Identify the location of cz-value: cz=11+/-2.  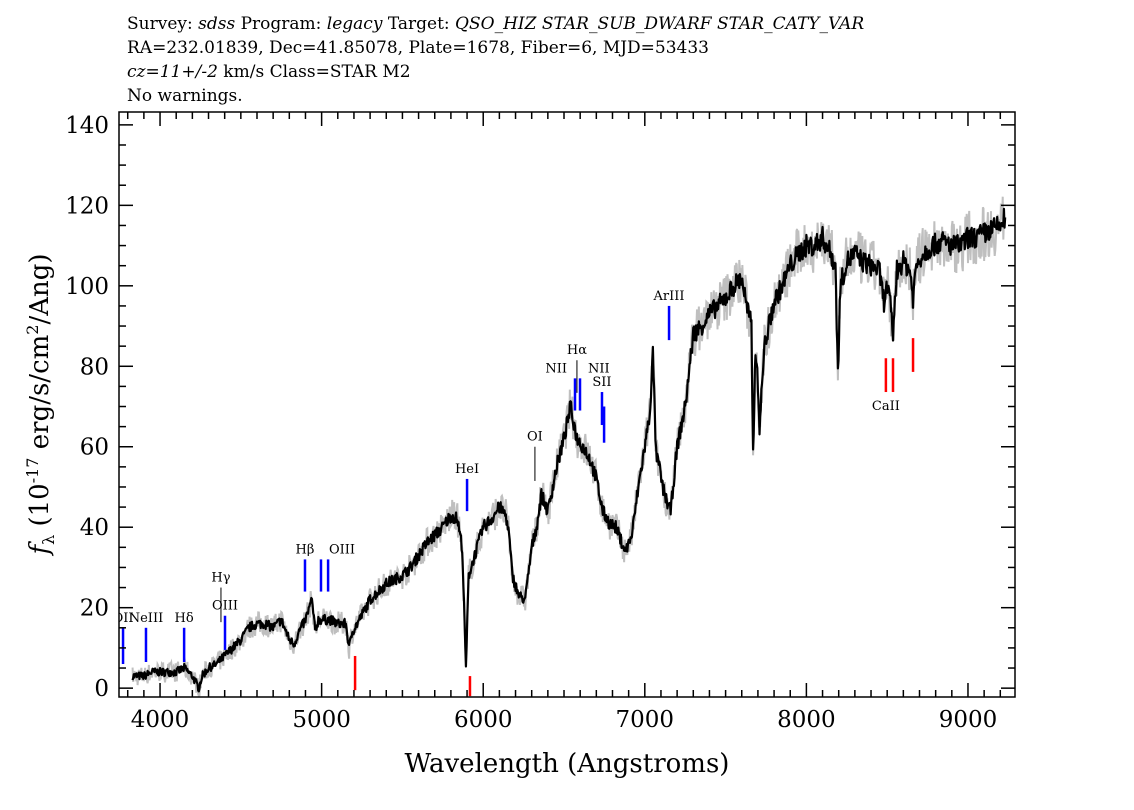
(172, 72).